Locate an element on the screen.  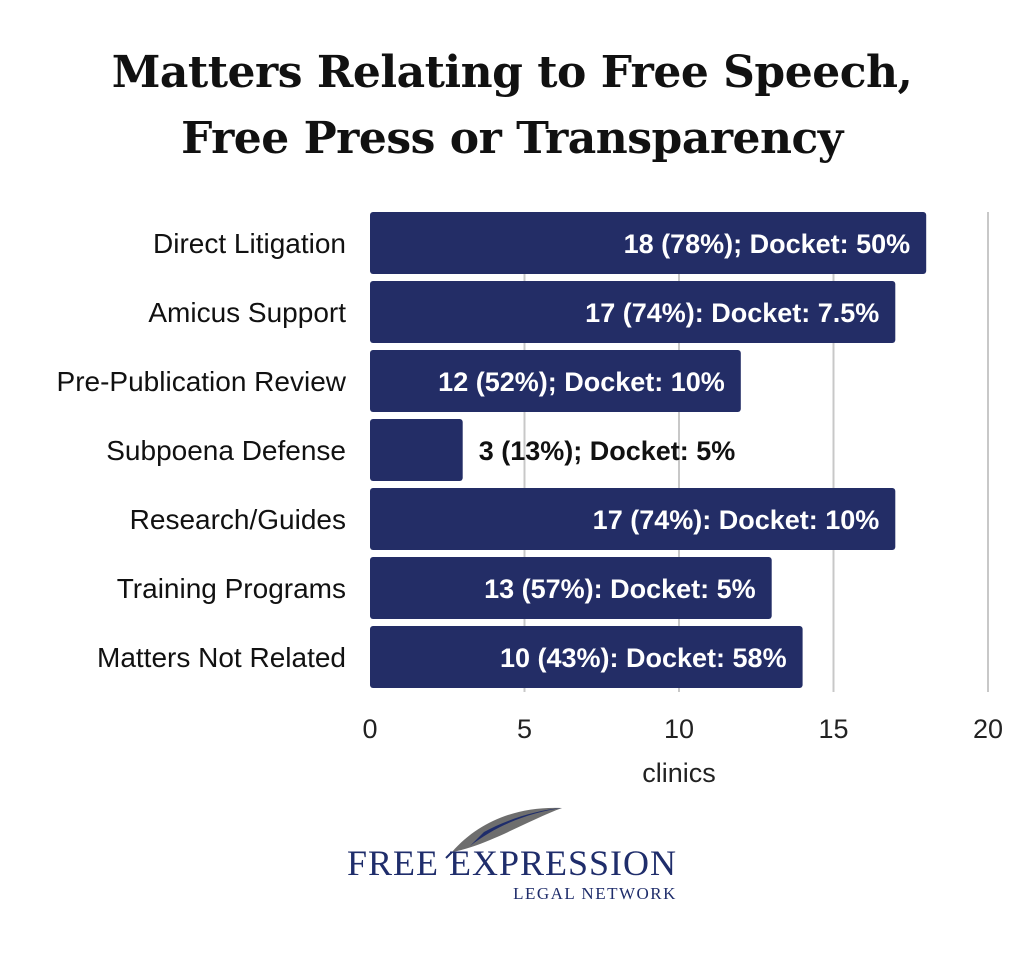
data-label: 17 (74%): Docket: 10% is located at coordinates (736, 520).